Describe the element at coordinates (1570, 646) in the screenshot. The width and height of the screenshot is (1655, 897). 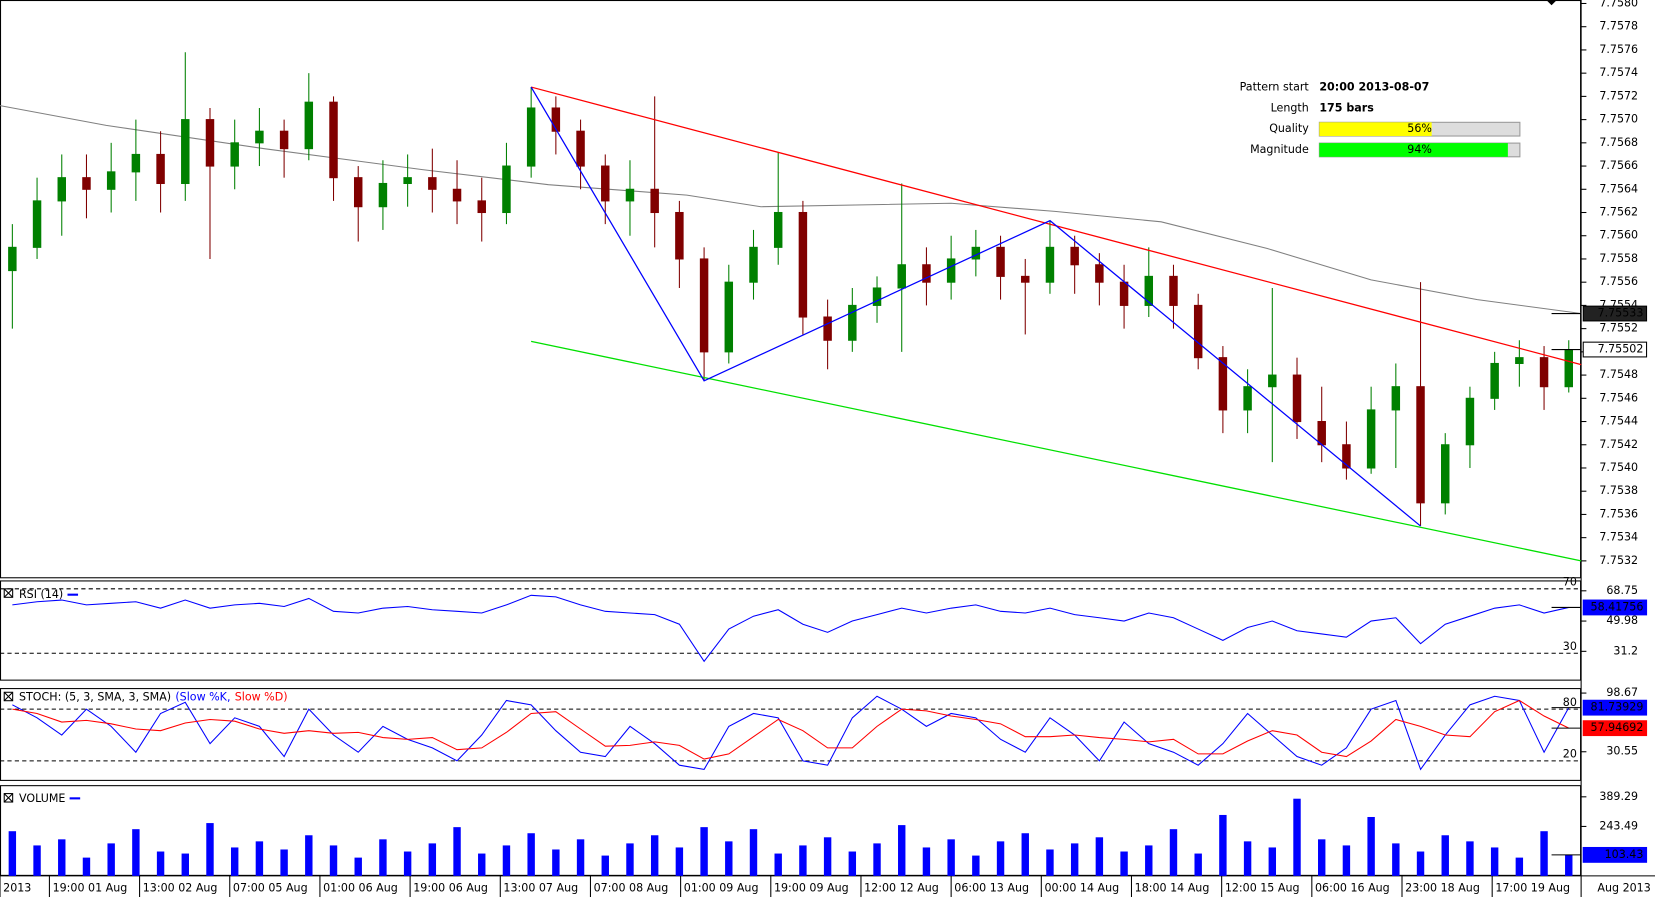
I see `level-label: 30` at that location.